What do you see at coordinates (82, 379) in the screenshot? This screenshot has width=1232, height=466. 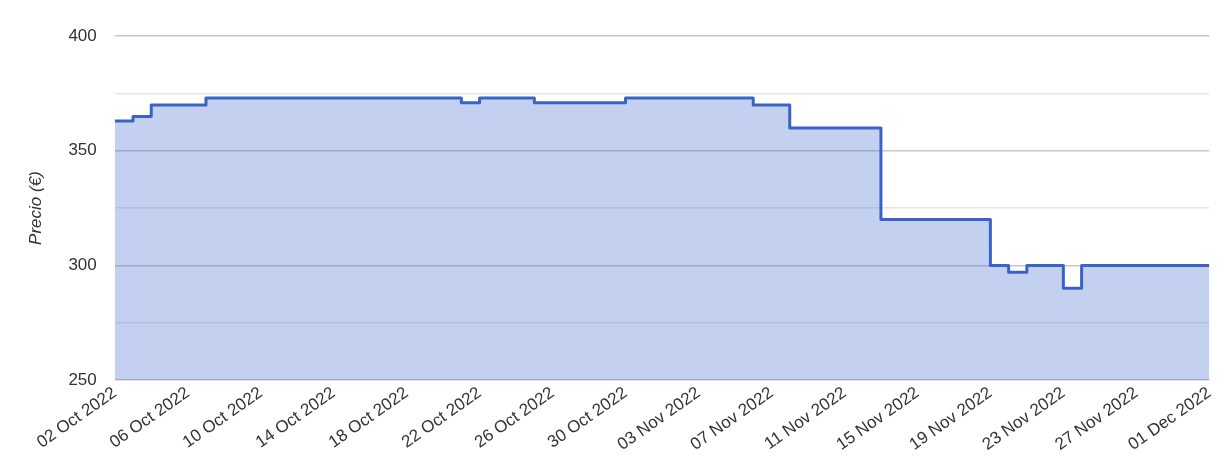 I see `y-tick-label: 250` at bounding box center [82, 379].